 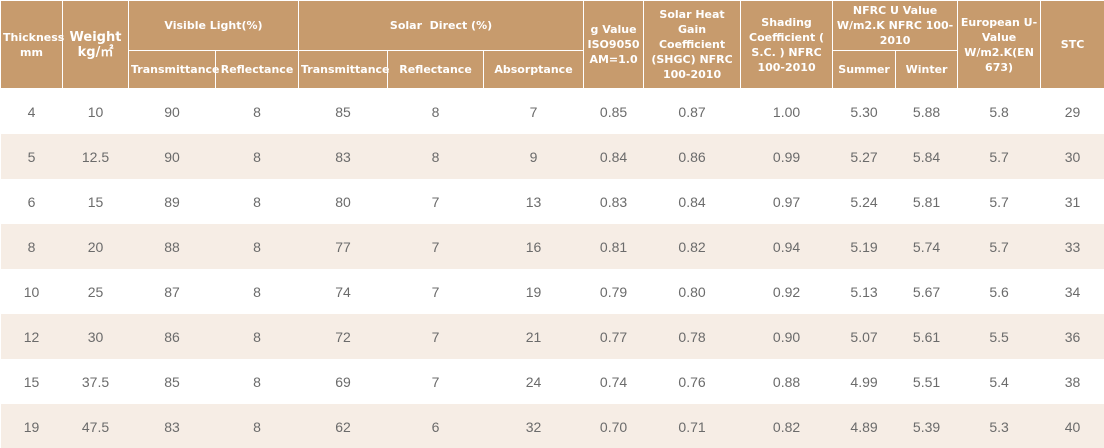 I want to click on table-cell: 0.70, so click(x=613, y=426).